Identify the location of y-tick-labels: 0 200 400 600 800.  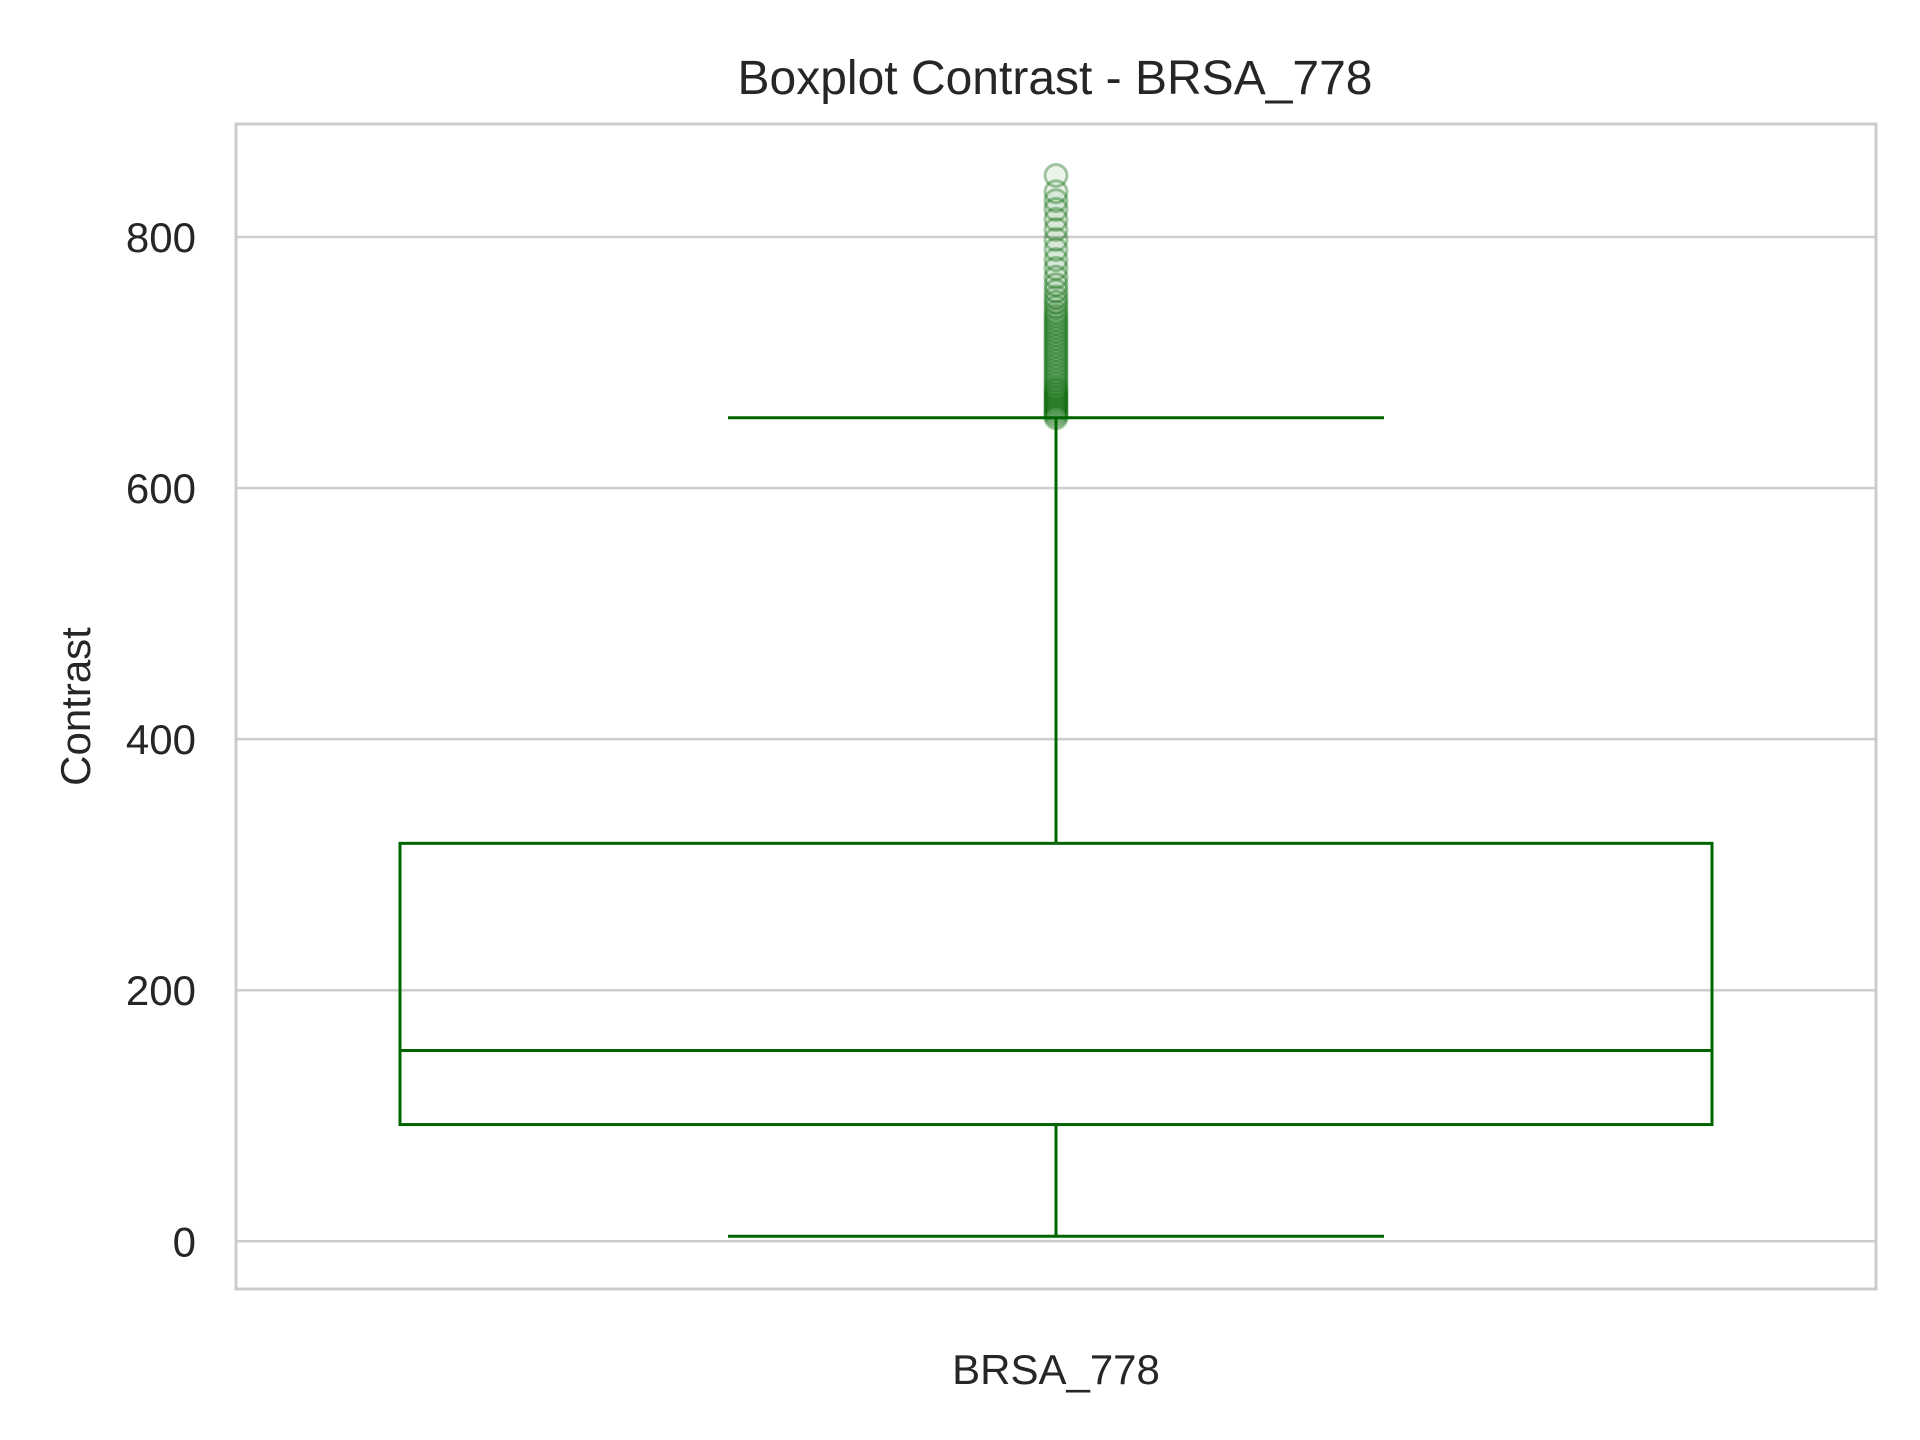
(161, 739).